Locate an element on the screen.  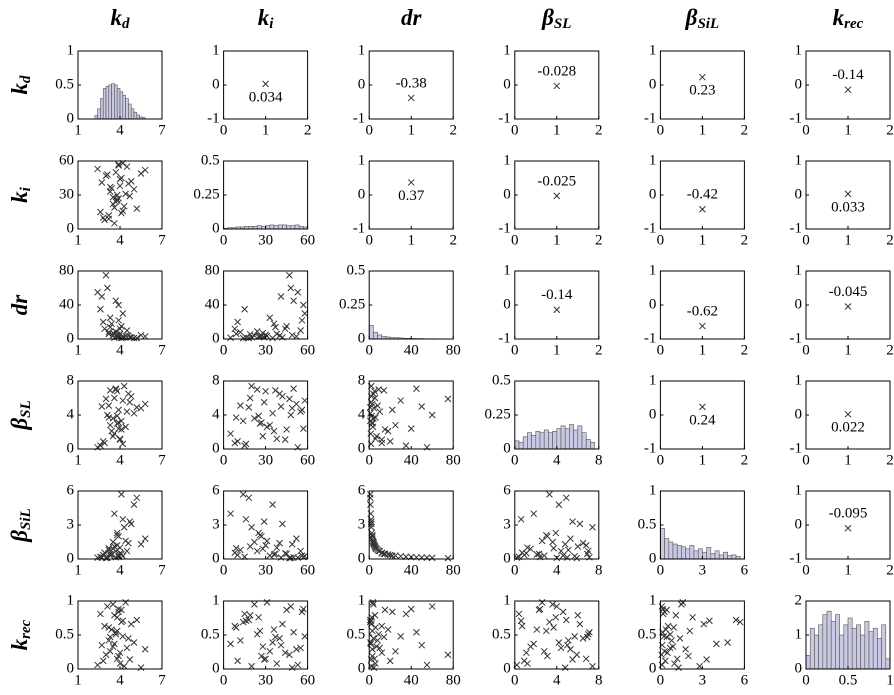
correlation-label: 0.033 is located at coordinates (848, 207).